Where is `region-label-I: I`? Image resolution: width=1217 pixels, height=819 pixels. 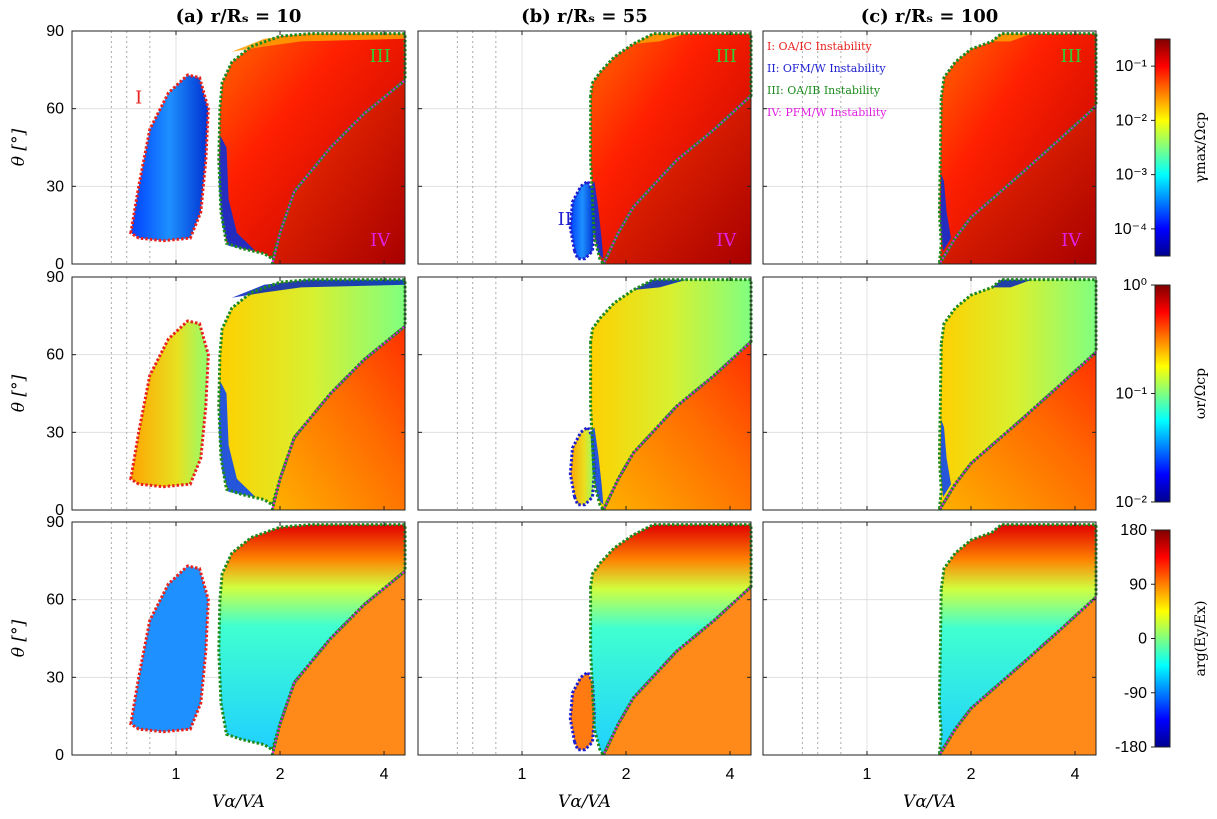 region-label-I: I is located at coordinates (138, 97).